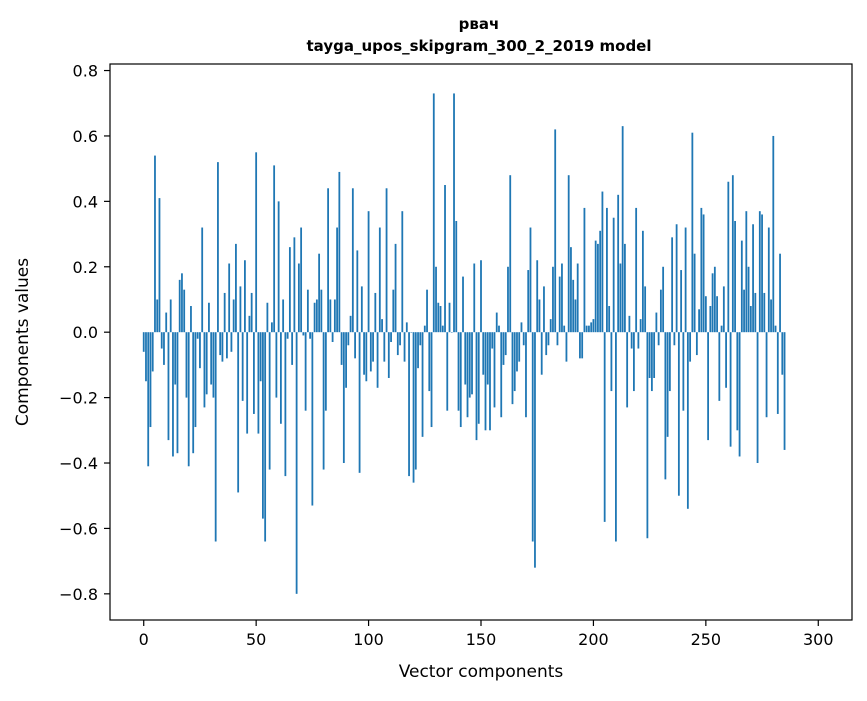 The height and width of the screenshot is (701, 867). I want to click on y-tick-label-8: 0.8, so click(85, 71).